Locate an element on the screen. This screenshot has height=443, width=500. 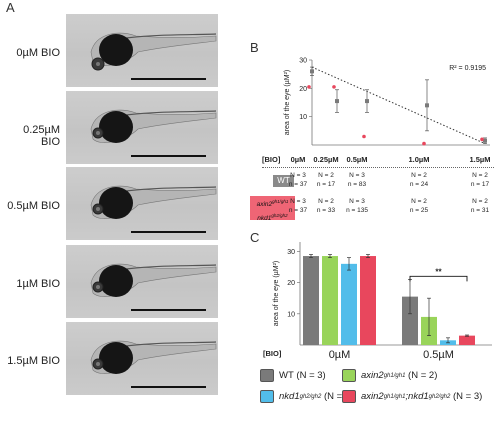
panel-a-letter: A is located at coordinates (10, 7).